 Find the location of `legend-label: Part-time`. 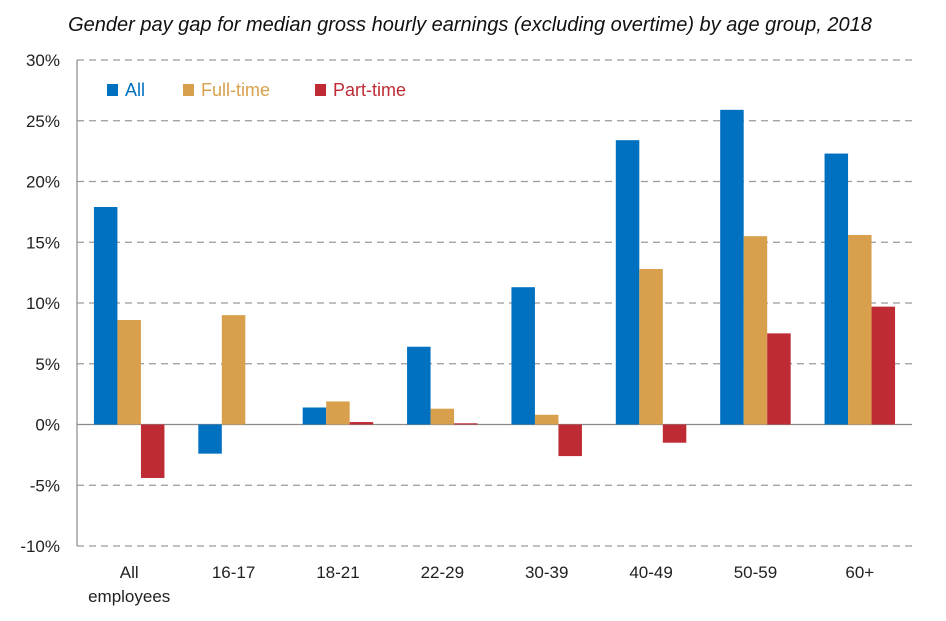

legend-label: Part-time is located at coordinates (369, 90).